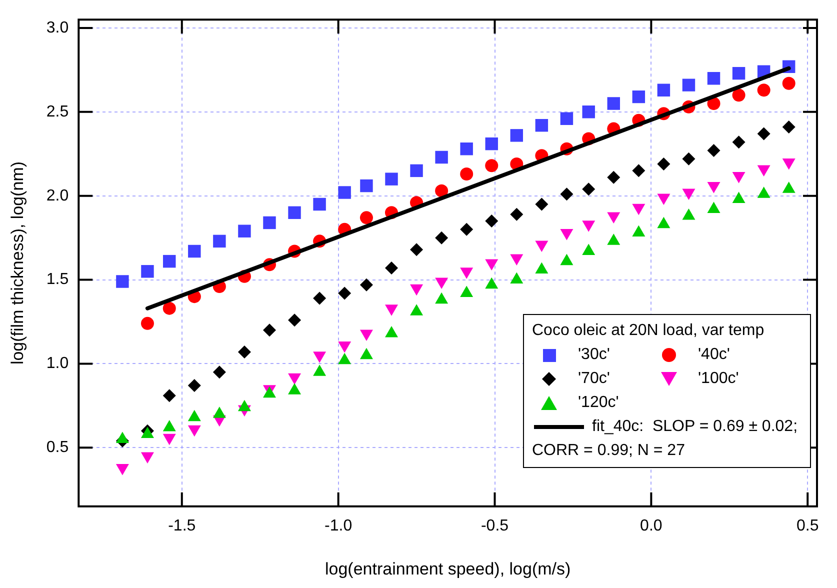 This screenshot has height=588, width=837. I want to click on y-axis-title: log(film thickness), log(nm), so click(17, 263).